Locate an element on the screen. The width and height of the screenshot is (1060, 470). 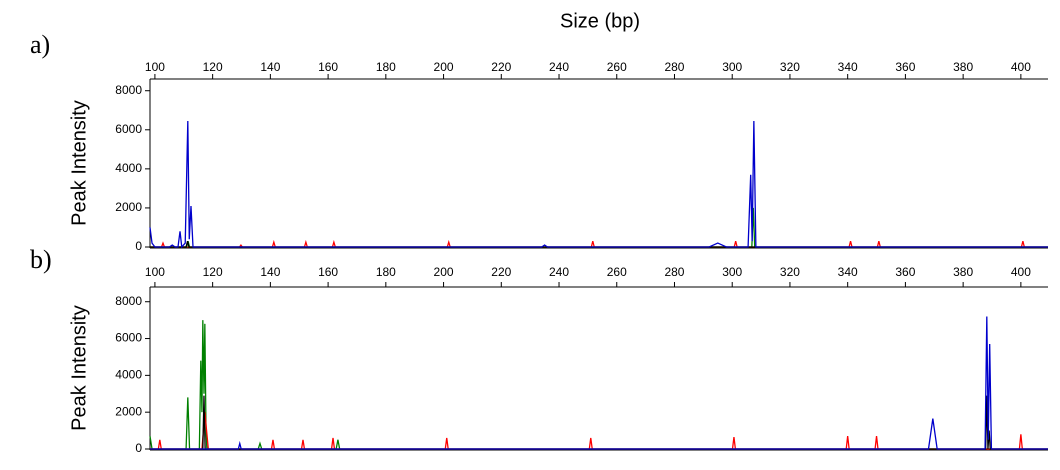
x-axis-title: Size (bp) is located at coordinates (600, 21).